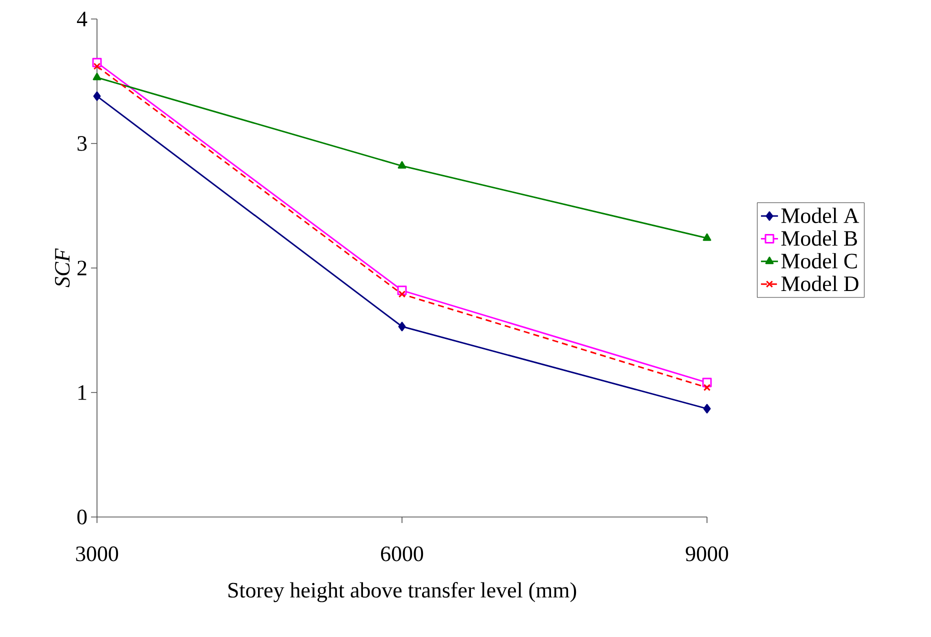  I want to click on legend-label: Model D, so click(819, 284).